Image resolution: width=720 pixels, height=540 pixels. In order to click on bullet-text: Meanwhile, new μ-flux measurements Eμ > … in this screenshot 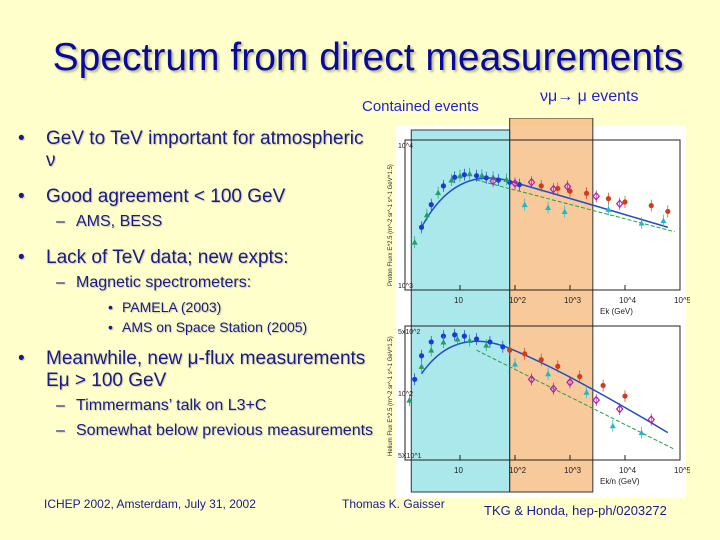, I will do `click(206, 369)`.